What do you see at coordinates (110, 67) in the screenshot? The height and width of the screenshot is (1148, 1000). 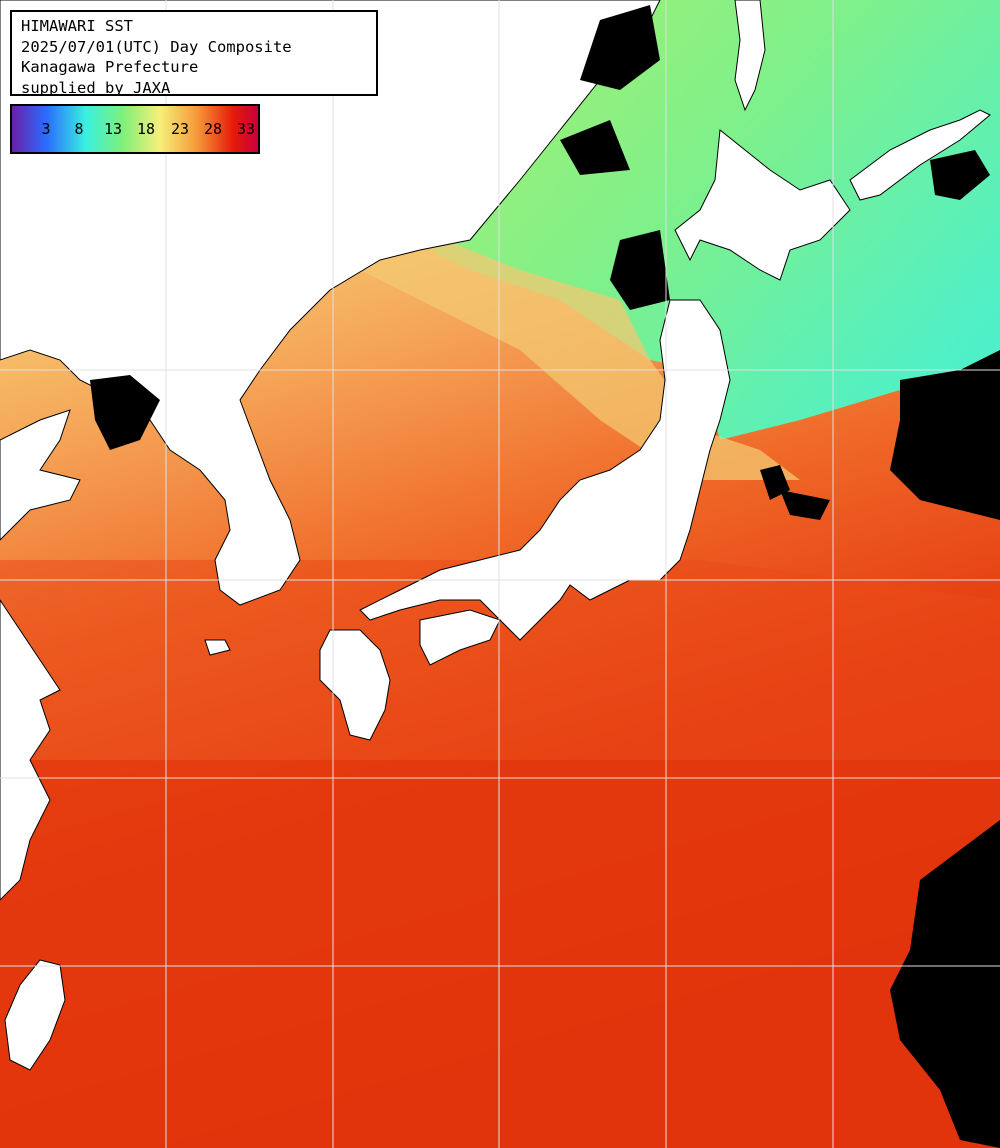 I see `title-region: Kanagawa Prefecture` at bounding box center [110, 67].